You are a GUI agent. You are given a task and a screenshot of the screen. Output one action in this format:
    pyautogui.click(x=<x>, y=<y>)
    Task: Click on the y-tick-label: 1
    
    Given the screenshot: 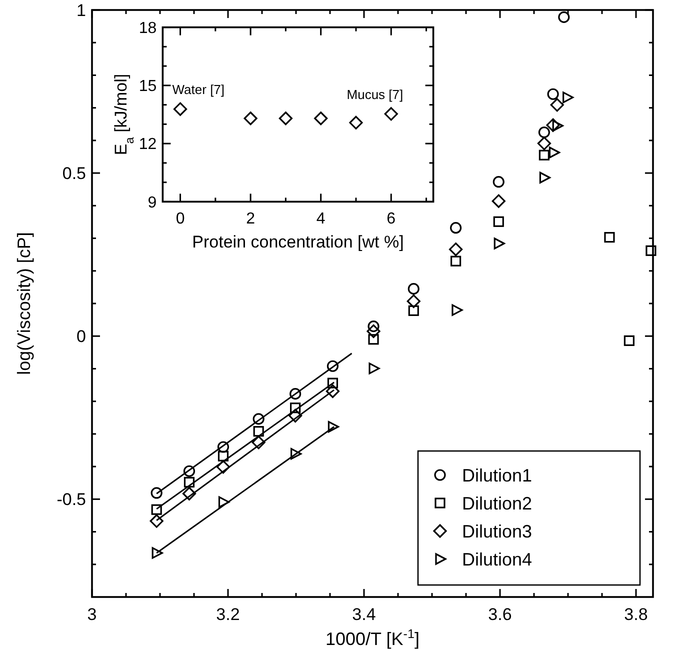 What is the action you would take?
    pyautogui.click(x=81, y=10)
    